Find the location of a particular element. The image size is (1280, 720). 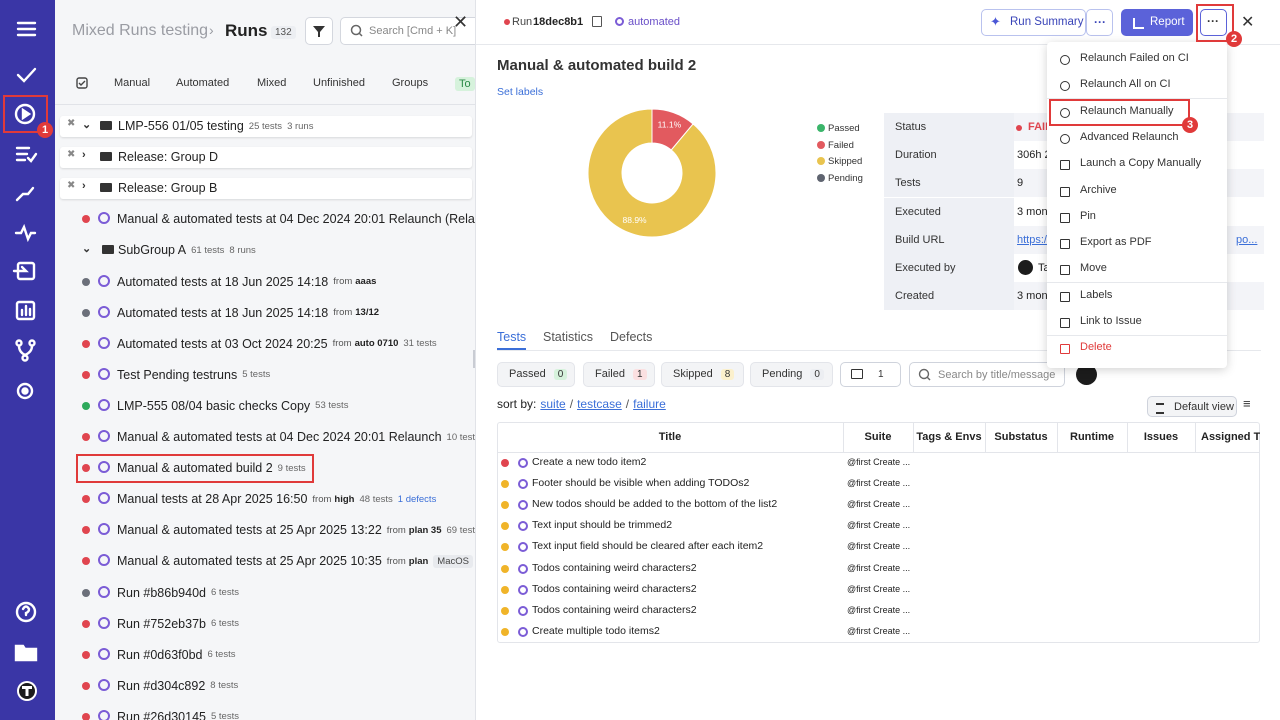

badge: 3 is located at coordinates (1190, 125).